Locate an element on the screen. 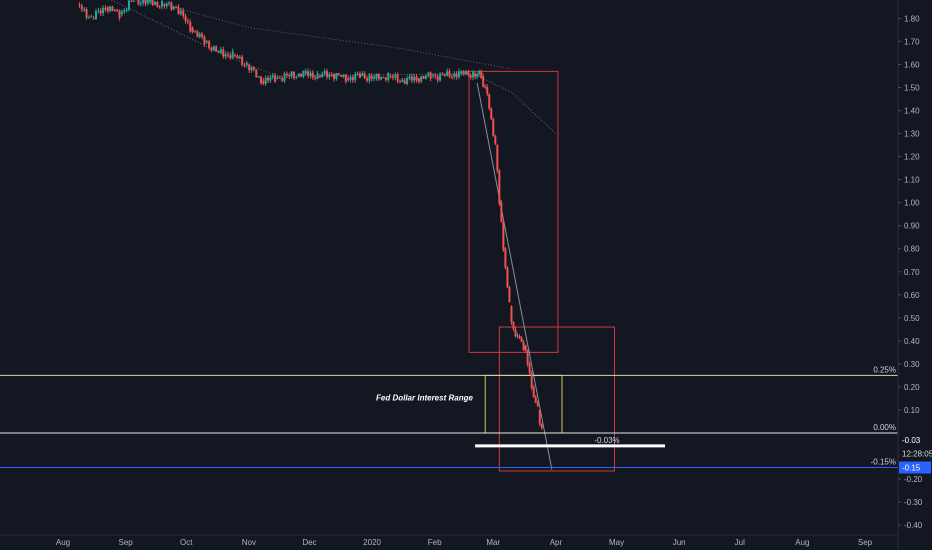  lower-decline-box is located at coordinates (557, 399).